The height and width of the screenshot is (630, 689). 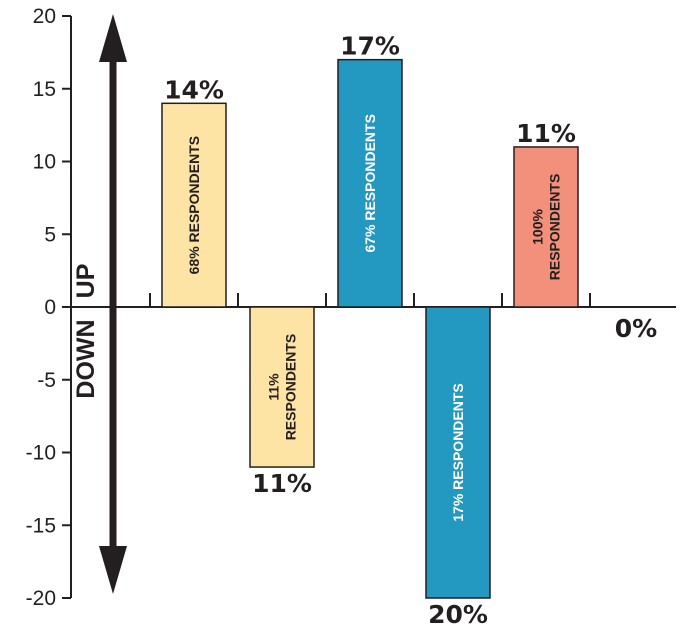 I want to click on bar-inner-label-line: 11%, so click(x=274, y=387).